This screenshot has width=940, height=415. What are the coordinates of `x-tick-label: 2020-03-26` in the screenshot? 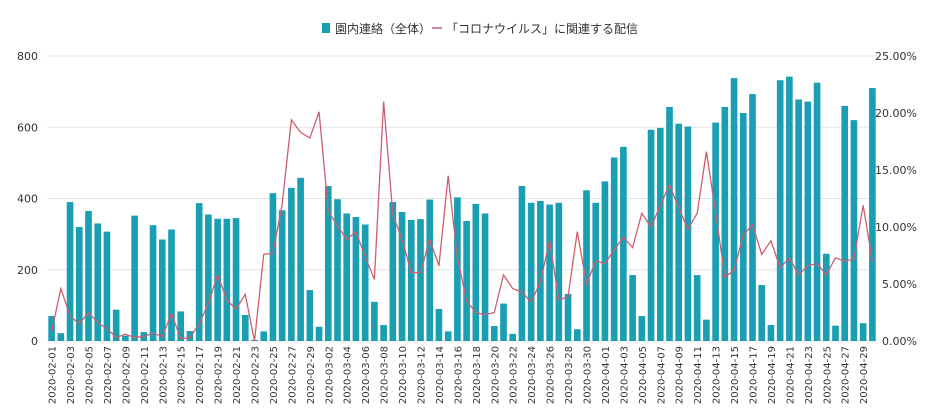 It's located at (551, 375).